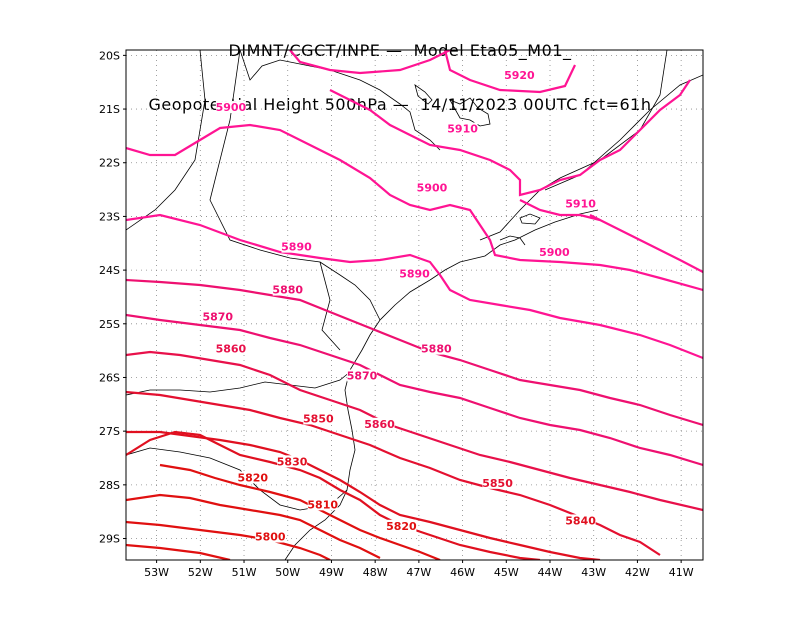  What do you see at coordinates (166, 140) in the screenshot?
I see `state-border-west` at bounding box center [166, 140].